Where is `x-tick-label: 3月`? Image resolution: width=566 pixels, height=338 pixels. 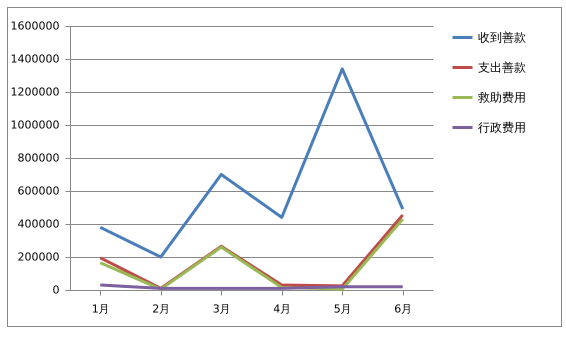
x-tick-label: 3月 is located at coordinates (221, 309).